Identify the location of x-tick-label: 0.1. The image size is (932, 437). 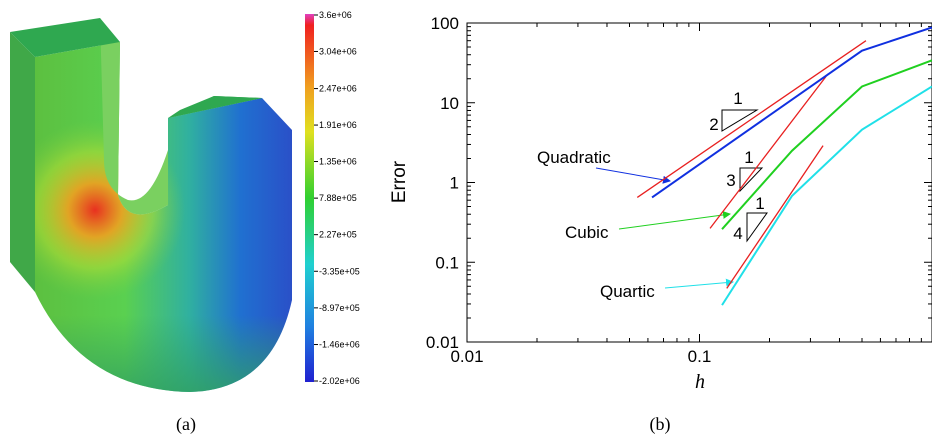
(700, 356).